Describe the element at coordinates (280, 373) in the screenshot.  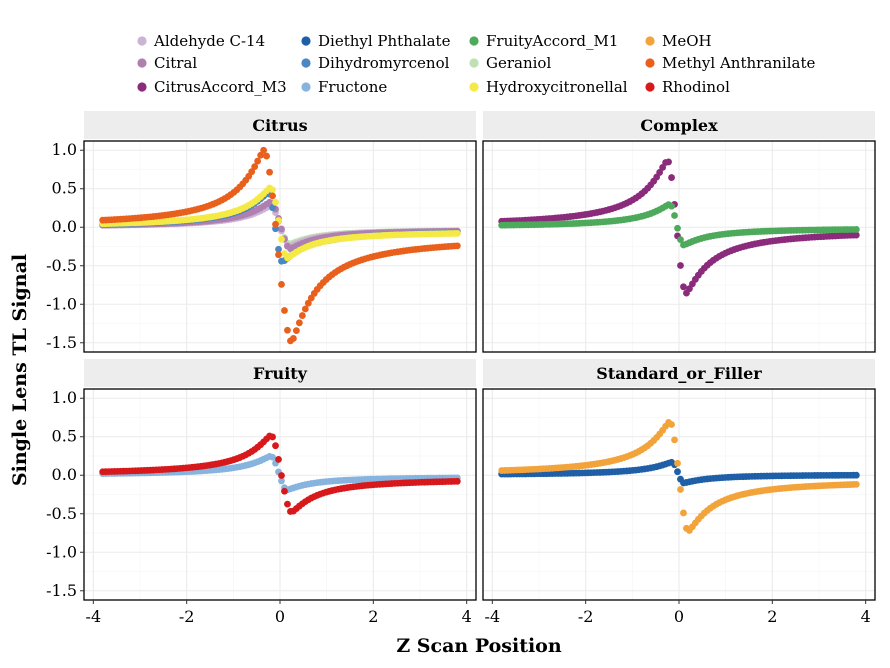
I see `panel-title: Fruity` at that location.